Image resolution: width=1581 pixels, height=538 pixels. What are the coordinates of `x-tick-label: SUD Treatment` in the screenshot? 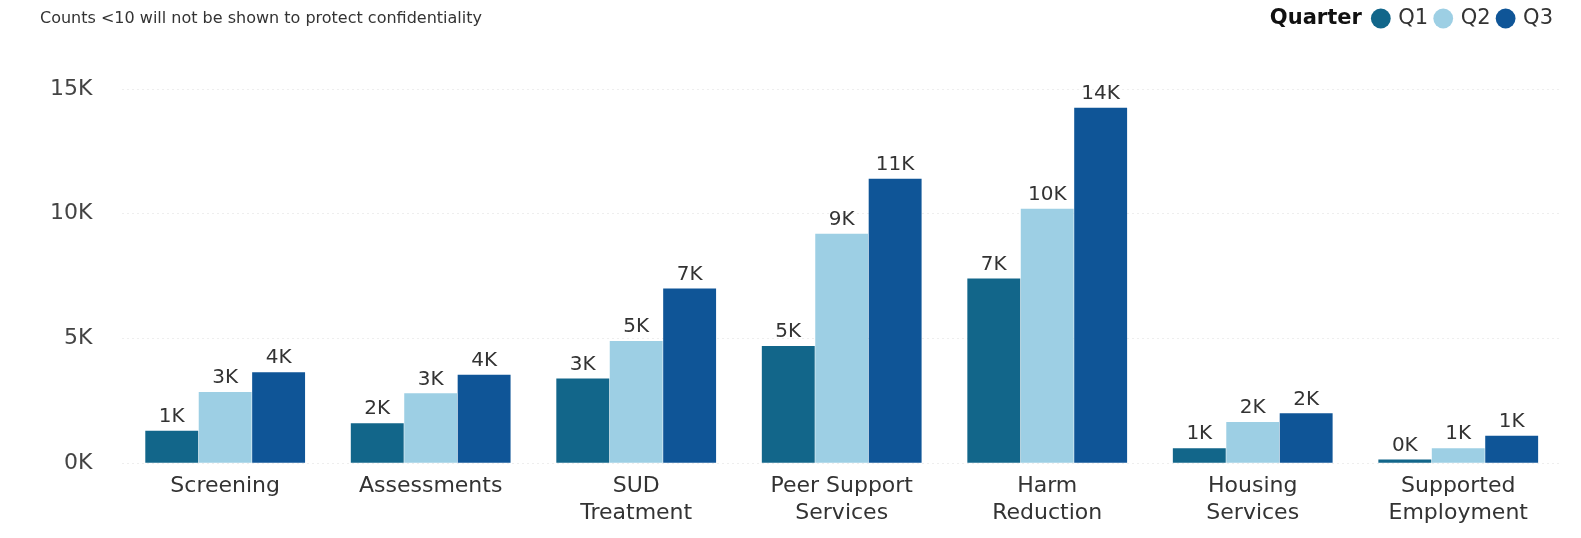 It's located at (636, 498).